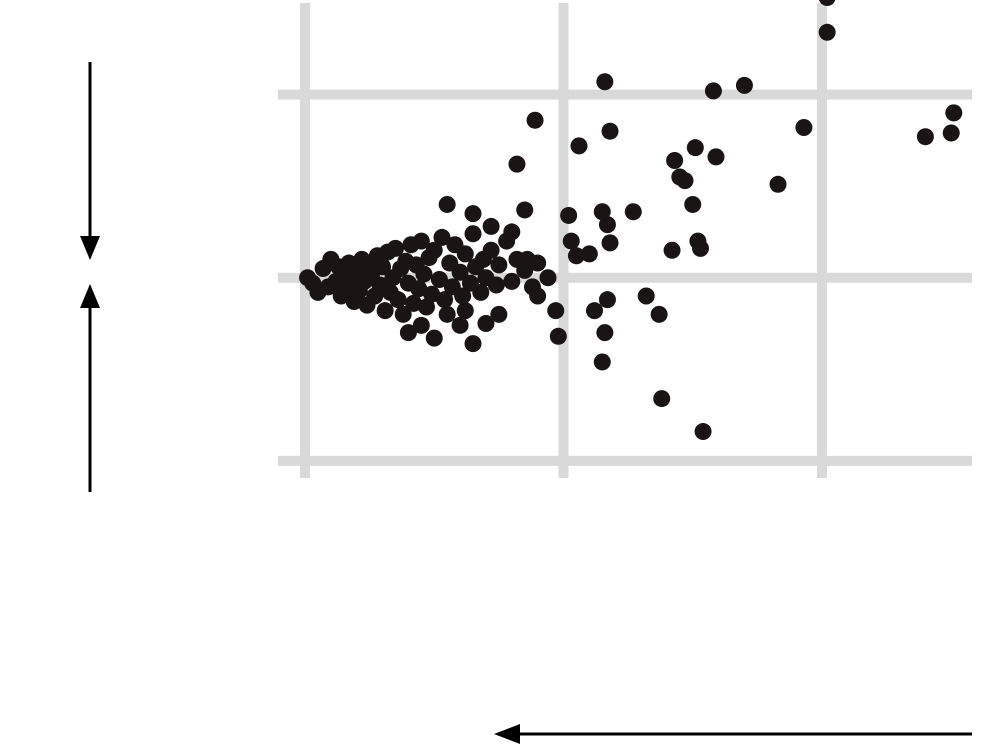  Describe the element at coordinates (90, 161) in the screenshot. I see `down-arrow-icon` at that location.